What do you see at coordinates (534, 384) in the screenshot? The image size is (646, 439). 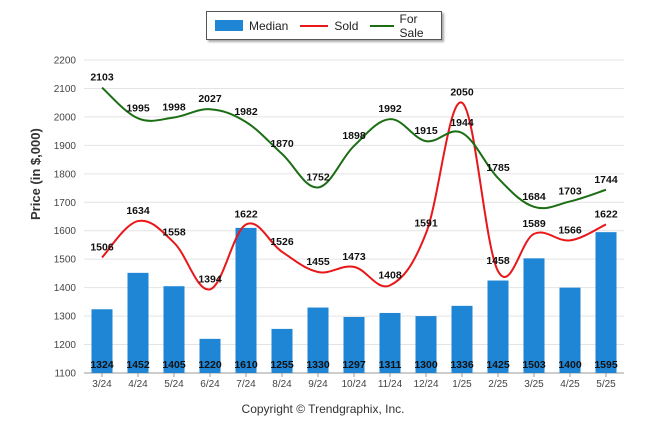 I see `x-tick-label: 3/25` at bounding box center [534, 384].